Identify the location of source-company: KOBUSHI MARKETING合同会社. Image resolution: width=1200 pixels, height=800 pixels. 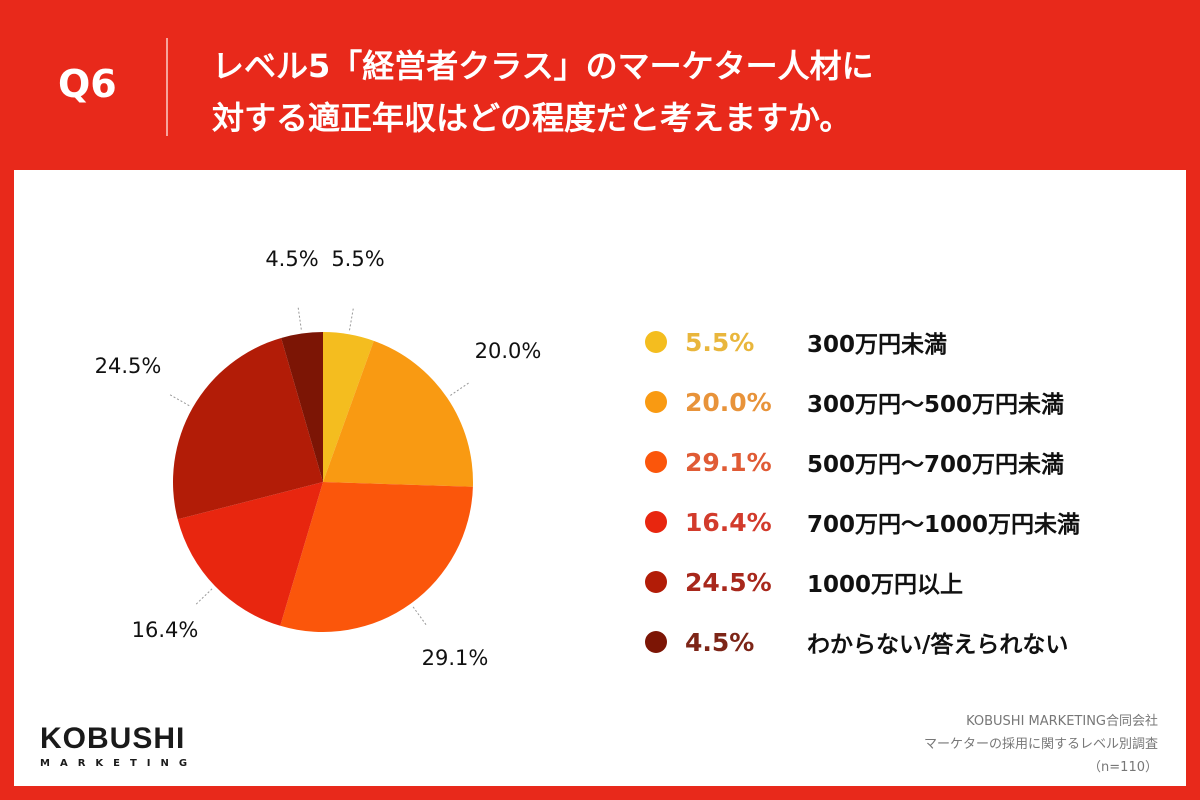
(1062, 721).